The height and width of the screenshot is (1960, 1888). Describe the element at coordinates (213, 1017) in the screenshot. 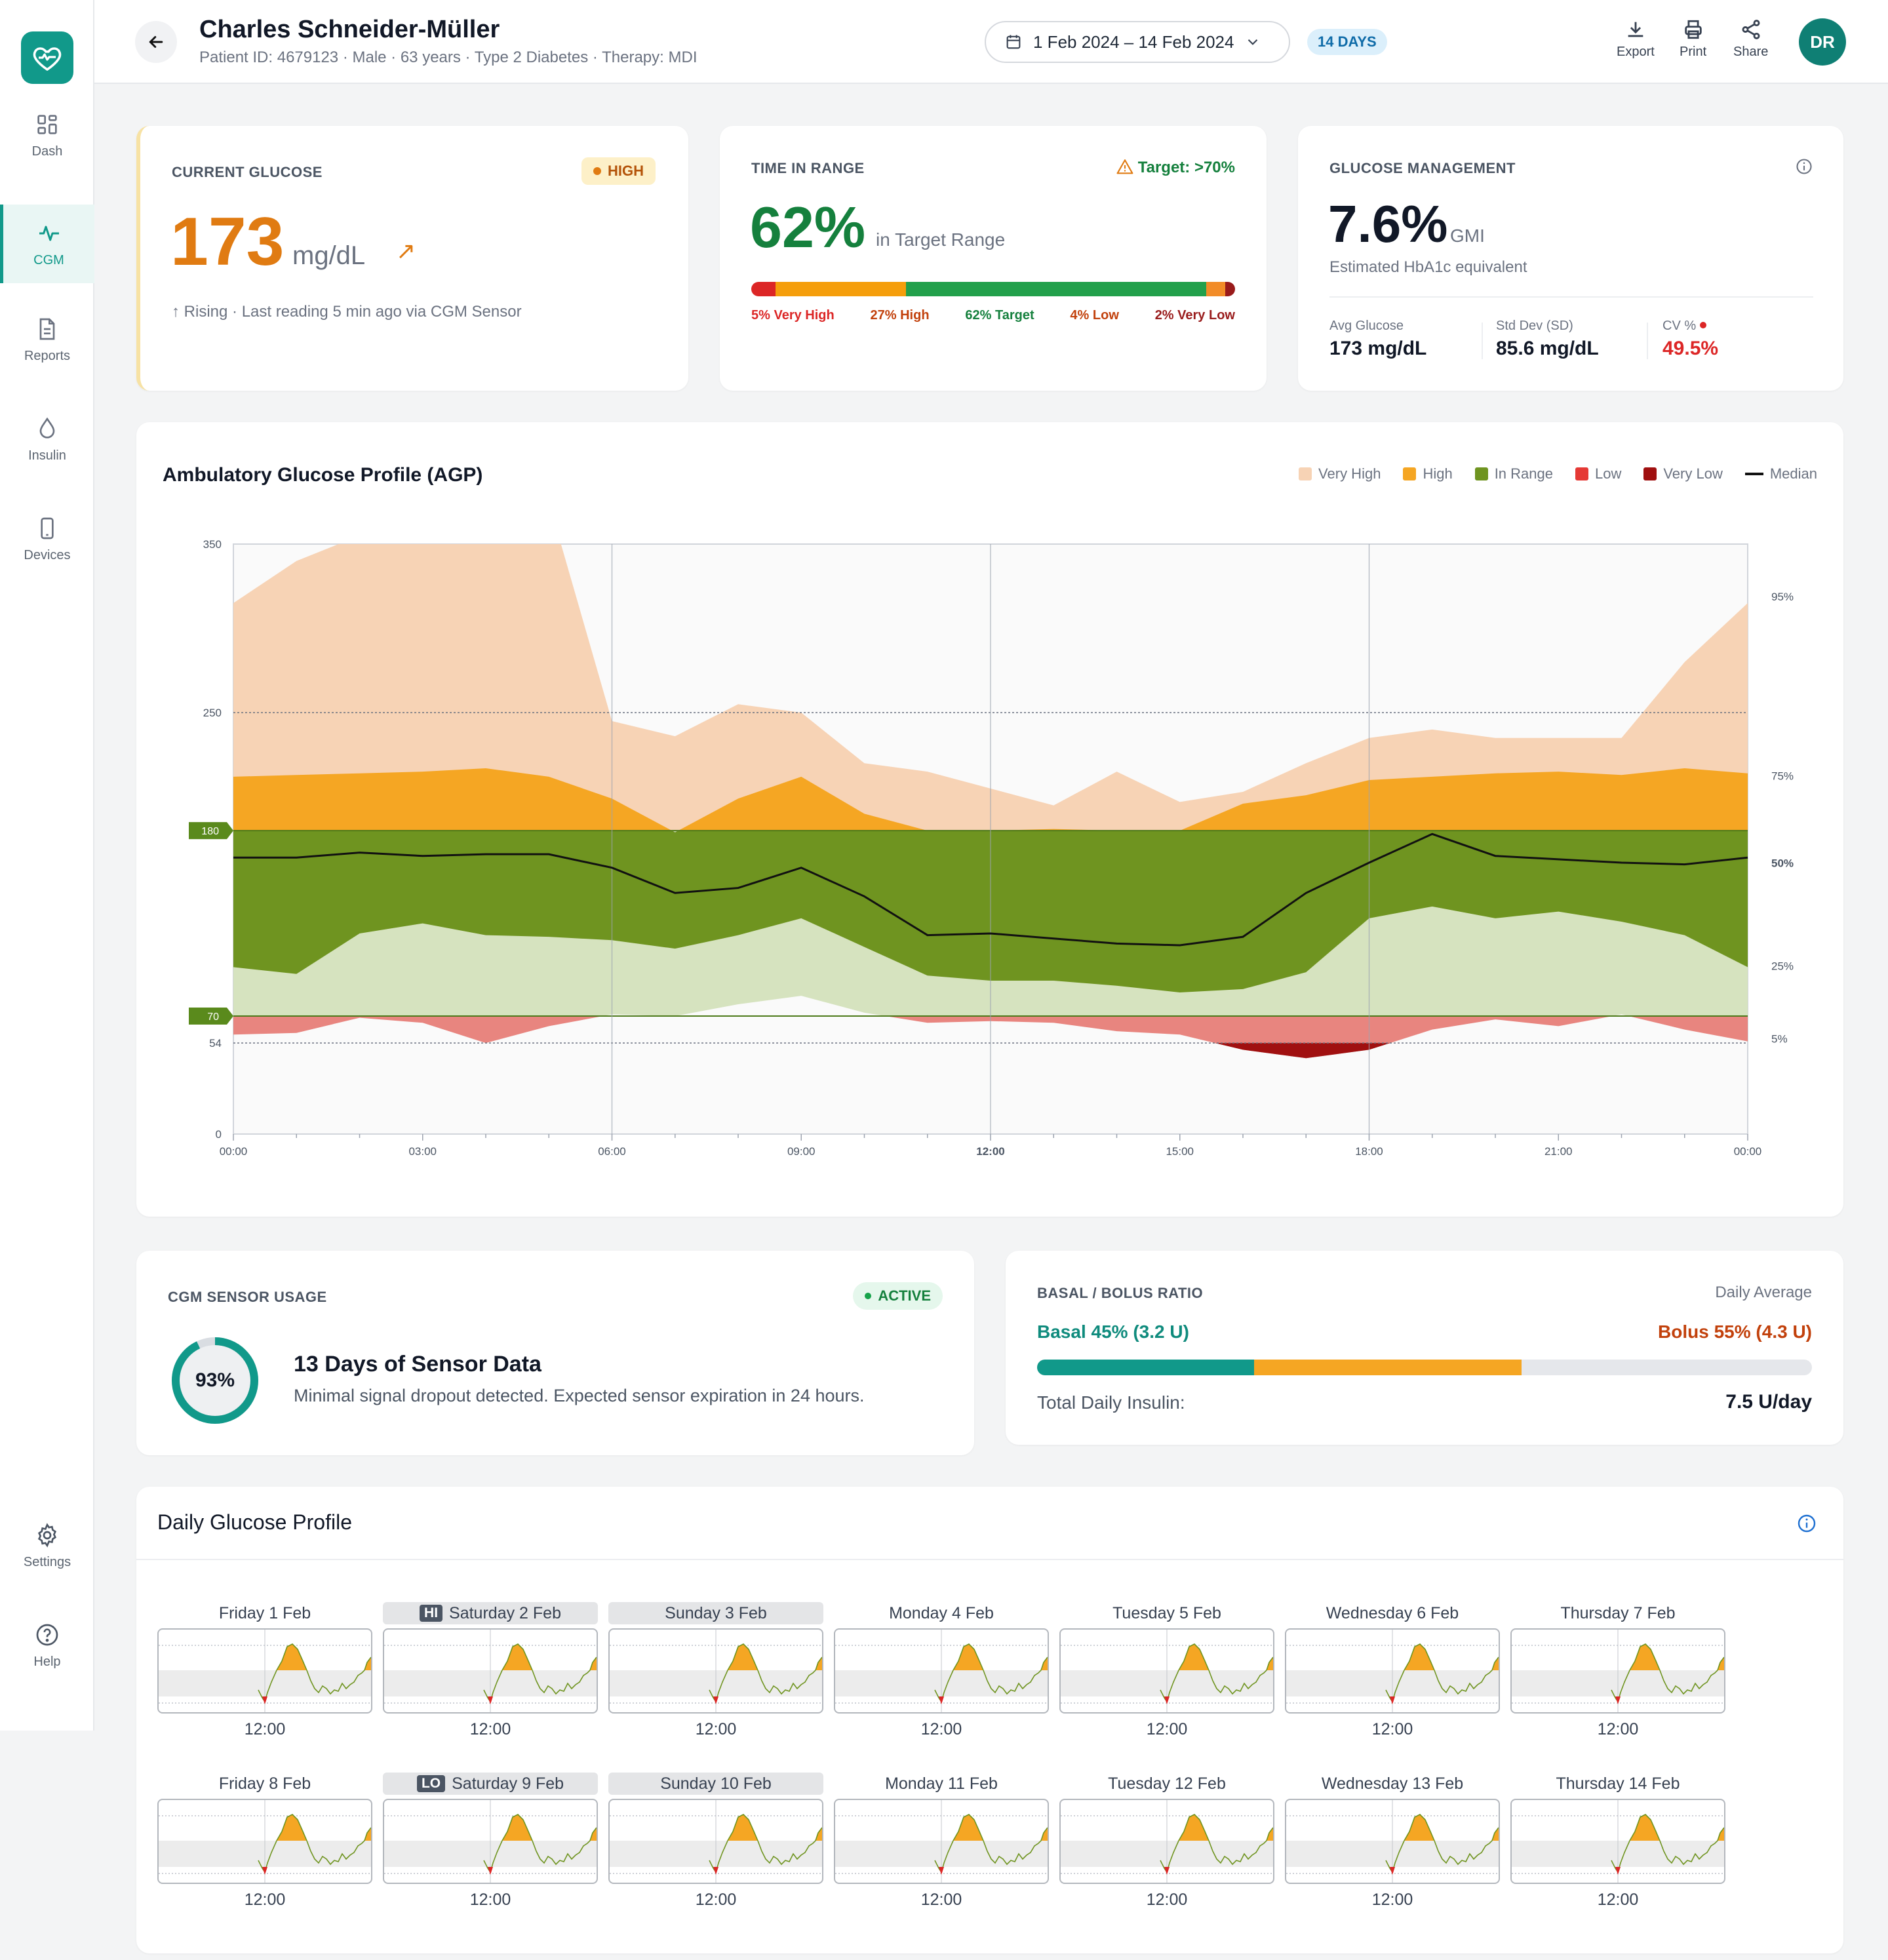

I see `y-tick-label: 70` at that location.